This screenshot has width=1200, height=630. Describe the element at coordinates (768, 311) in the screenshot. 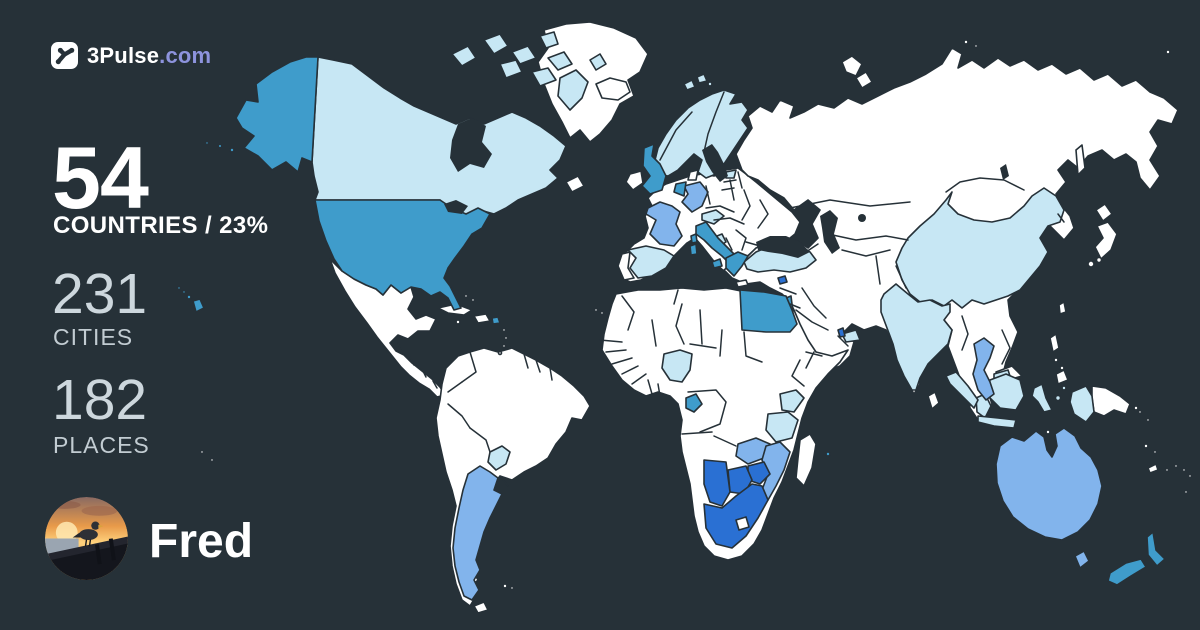

I see `country-egypt` at that location.